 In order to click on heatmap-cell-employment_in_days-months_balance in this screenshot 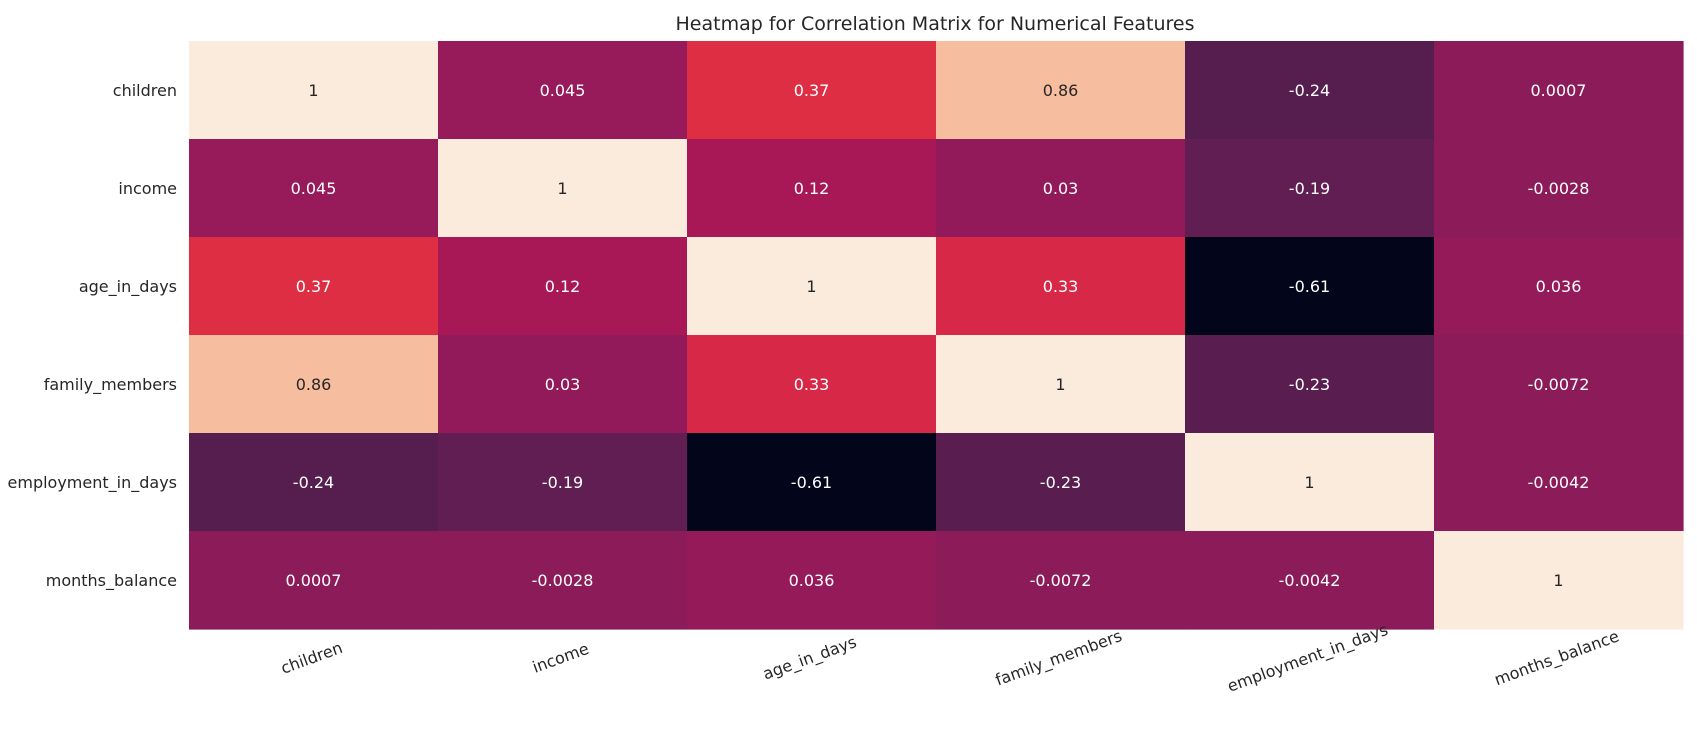, I will do `click(1559, 482)`.